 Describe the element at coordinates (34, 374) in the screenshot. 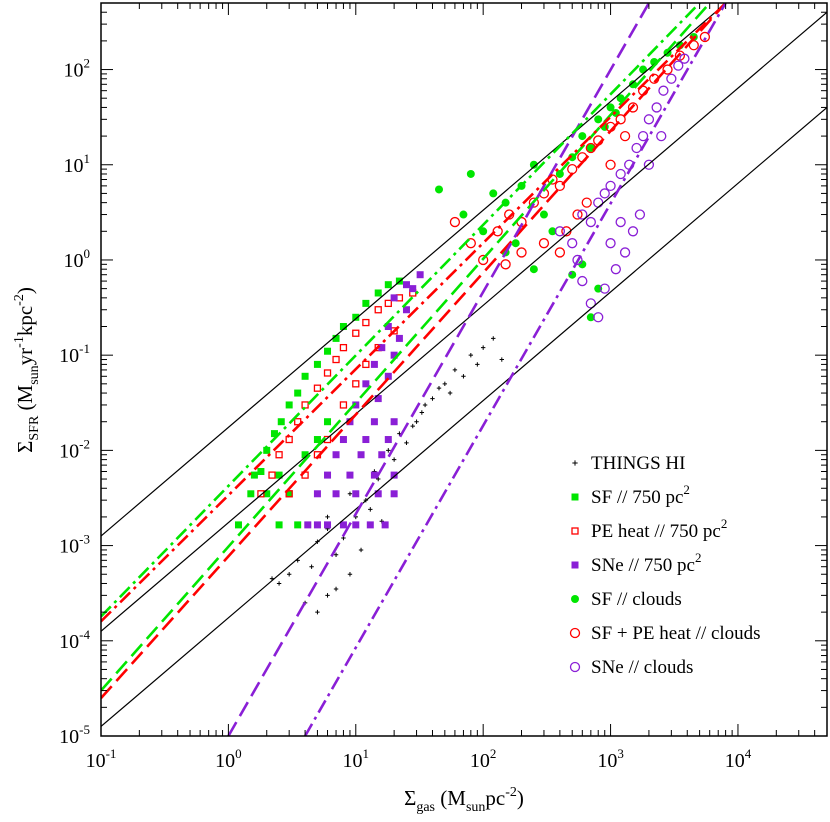

I see `y-axis-unit-subscript: sun` at that location.